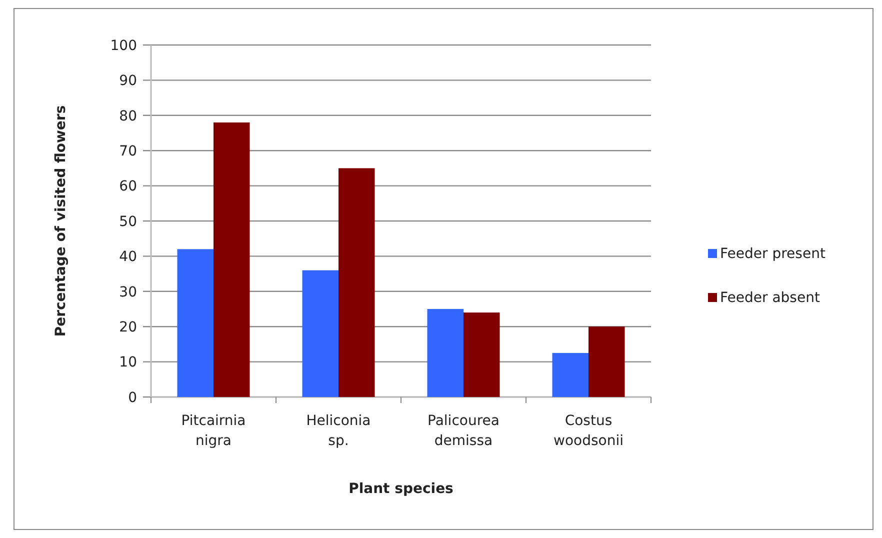 The width and height of the screenshot is (882, 538). What do you see at coordinates (61, 221) in the screenshot?
I see `y-axis-title: Percentage of visited flowers` at bounding box center [61, 221].